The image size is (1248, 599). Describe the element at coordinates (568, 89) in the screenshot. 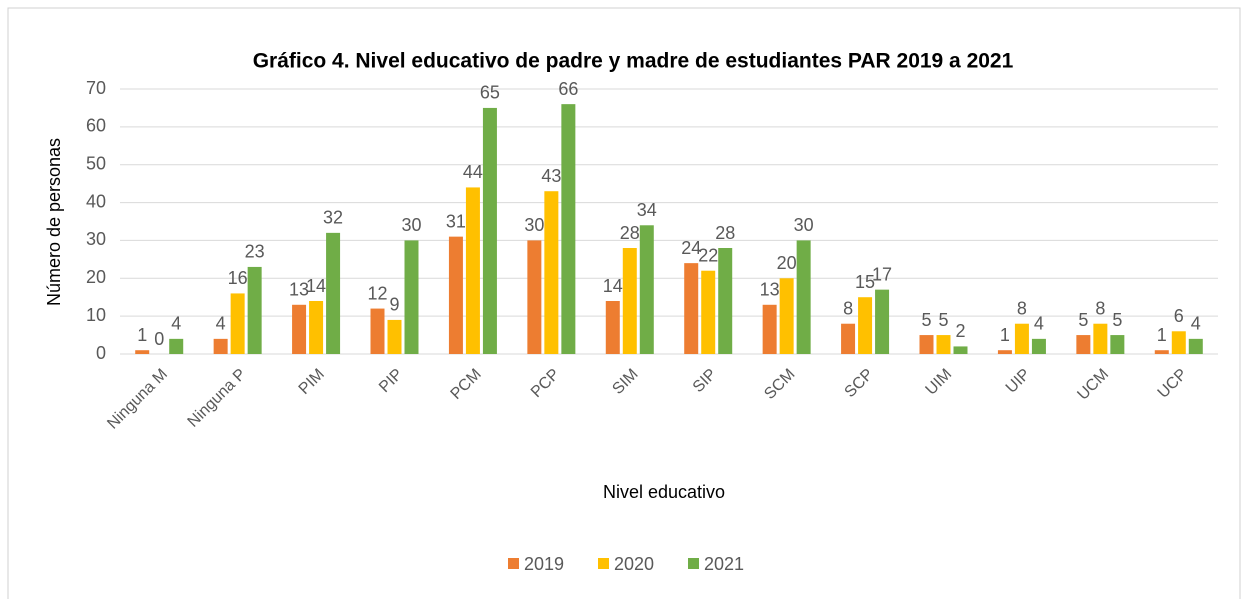

I see `data-label: 66` at that location.